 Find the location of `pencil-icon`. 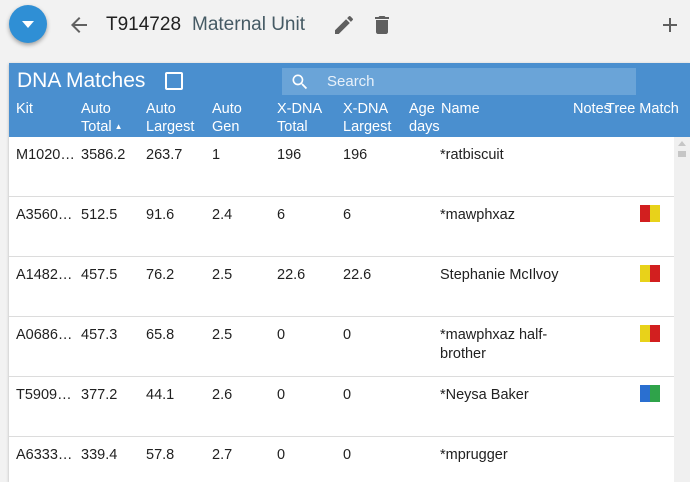

pencil-icon is located at coordinates (344, 25).